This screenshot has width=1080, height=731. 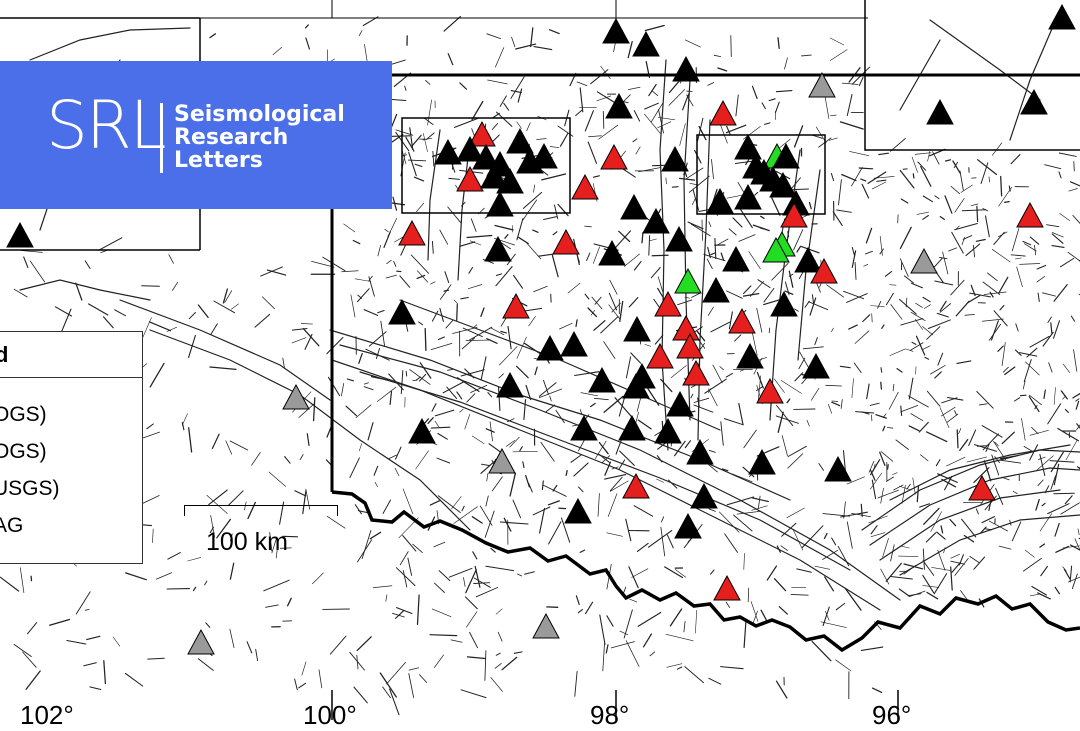 What do you see at coordinates (47, 715) in the screenshot?
I see `longitude-tick-label: 102°` at bounding box center [47, 715].